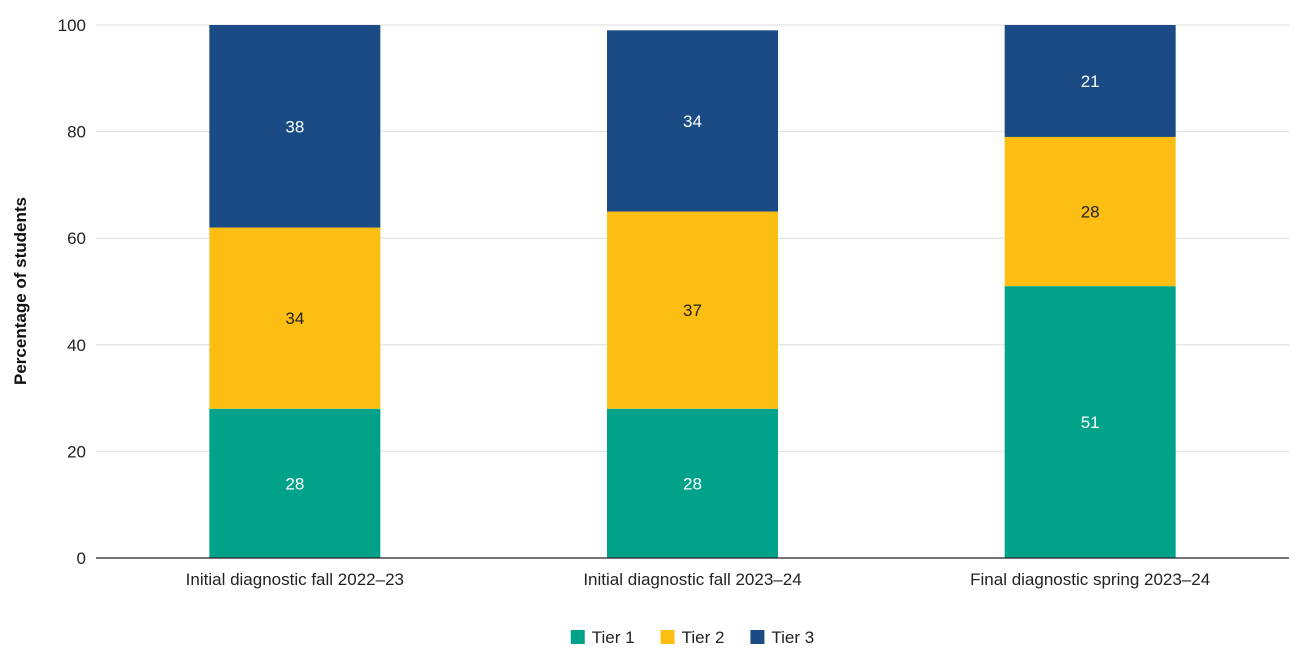 This screenshot has height=655, width=1300. Describe the element at coordinates (81, 558) in the screenshot. I see `y-tick-label-0: 0` at that location.